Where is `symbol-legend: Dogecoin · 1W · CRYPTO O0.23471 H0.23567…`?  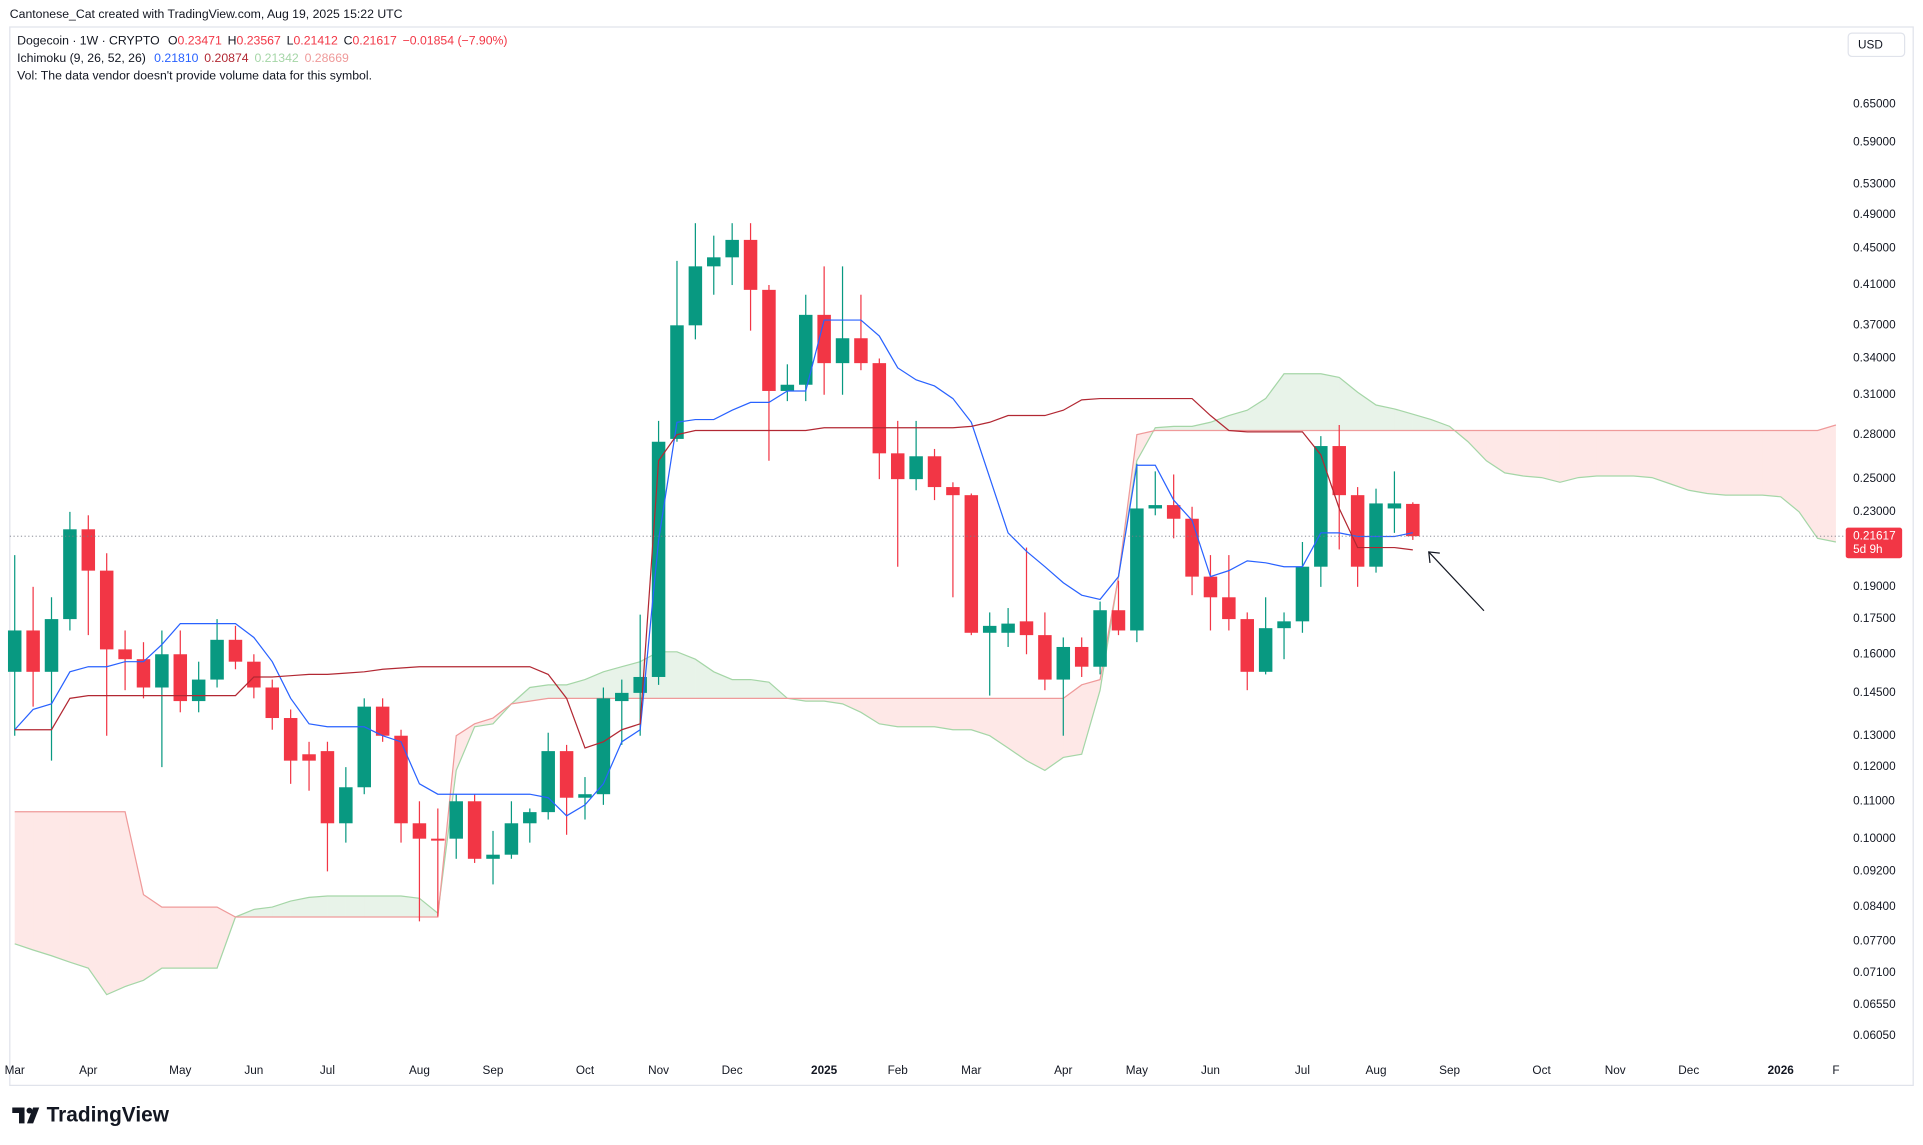
symbol-legend: Dogecoin · 1W · CRYPTO O0.23471 H0.23567… is located at coordinates (262, 41).